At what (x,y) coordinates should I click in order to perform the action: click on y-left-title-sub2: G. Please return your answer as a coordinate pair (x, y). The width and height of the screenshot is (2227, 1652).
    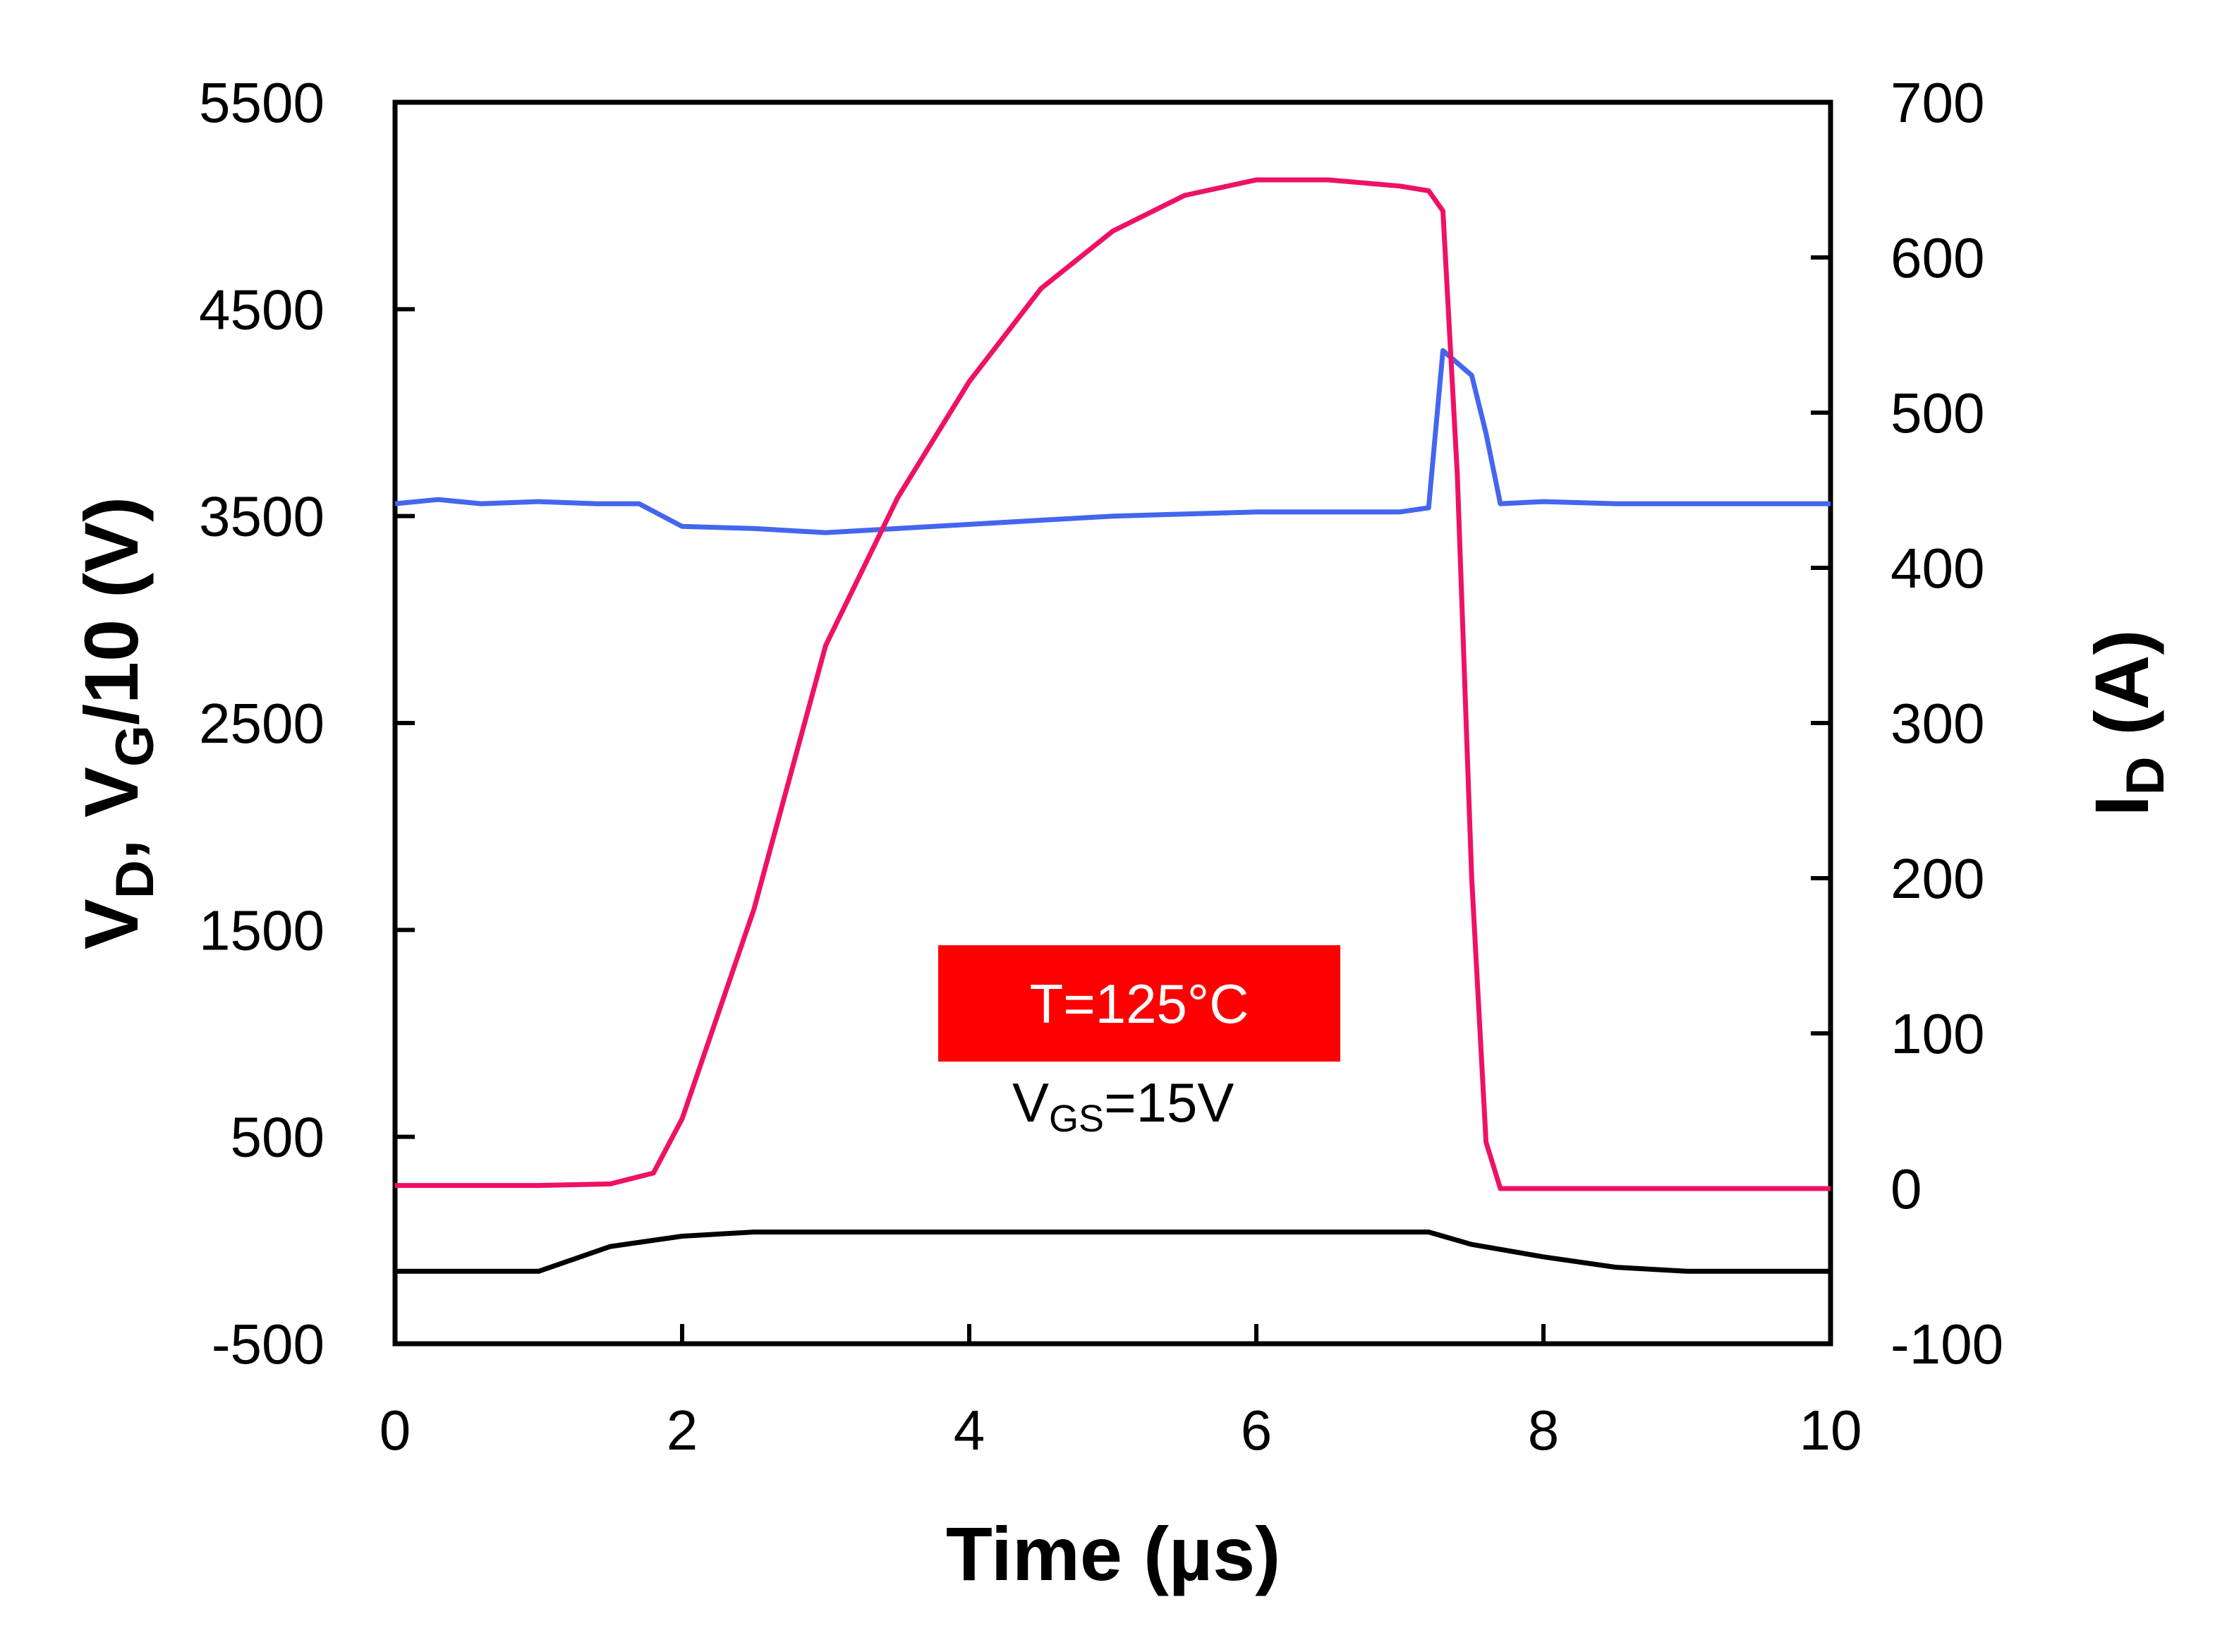
    Looking at the image, I should click on (135, 746).